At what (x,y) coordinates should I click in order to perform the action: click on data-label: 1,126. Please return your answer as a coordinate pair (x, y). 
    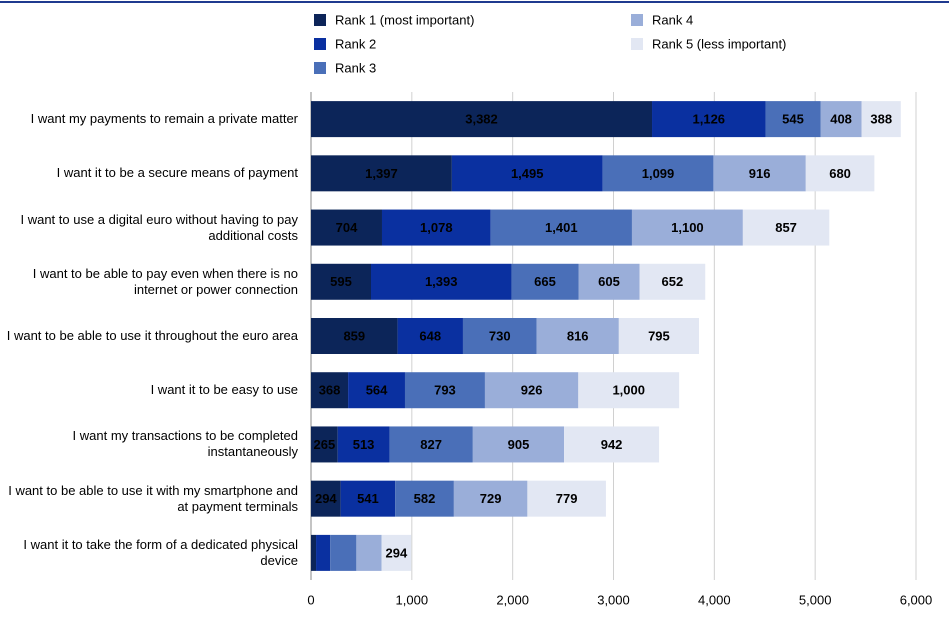
    Looking at the image, I should click on (709, 119).